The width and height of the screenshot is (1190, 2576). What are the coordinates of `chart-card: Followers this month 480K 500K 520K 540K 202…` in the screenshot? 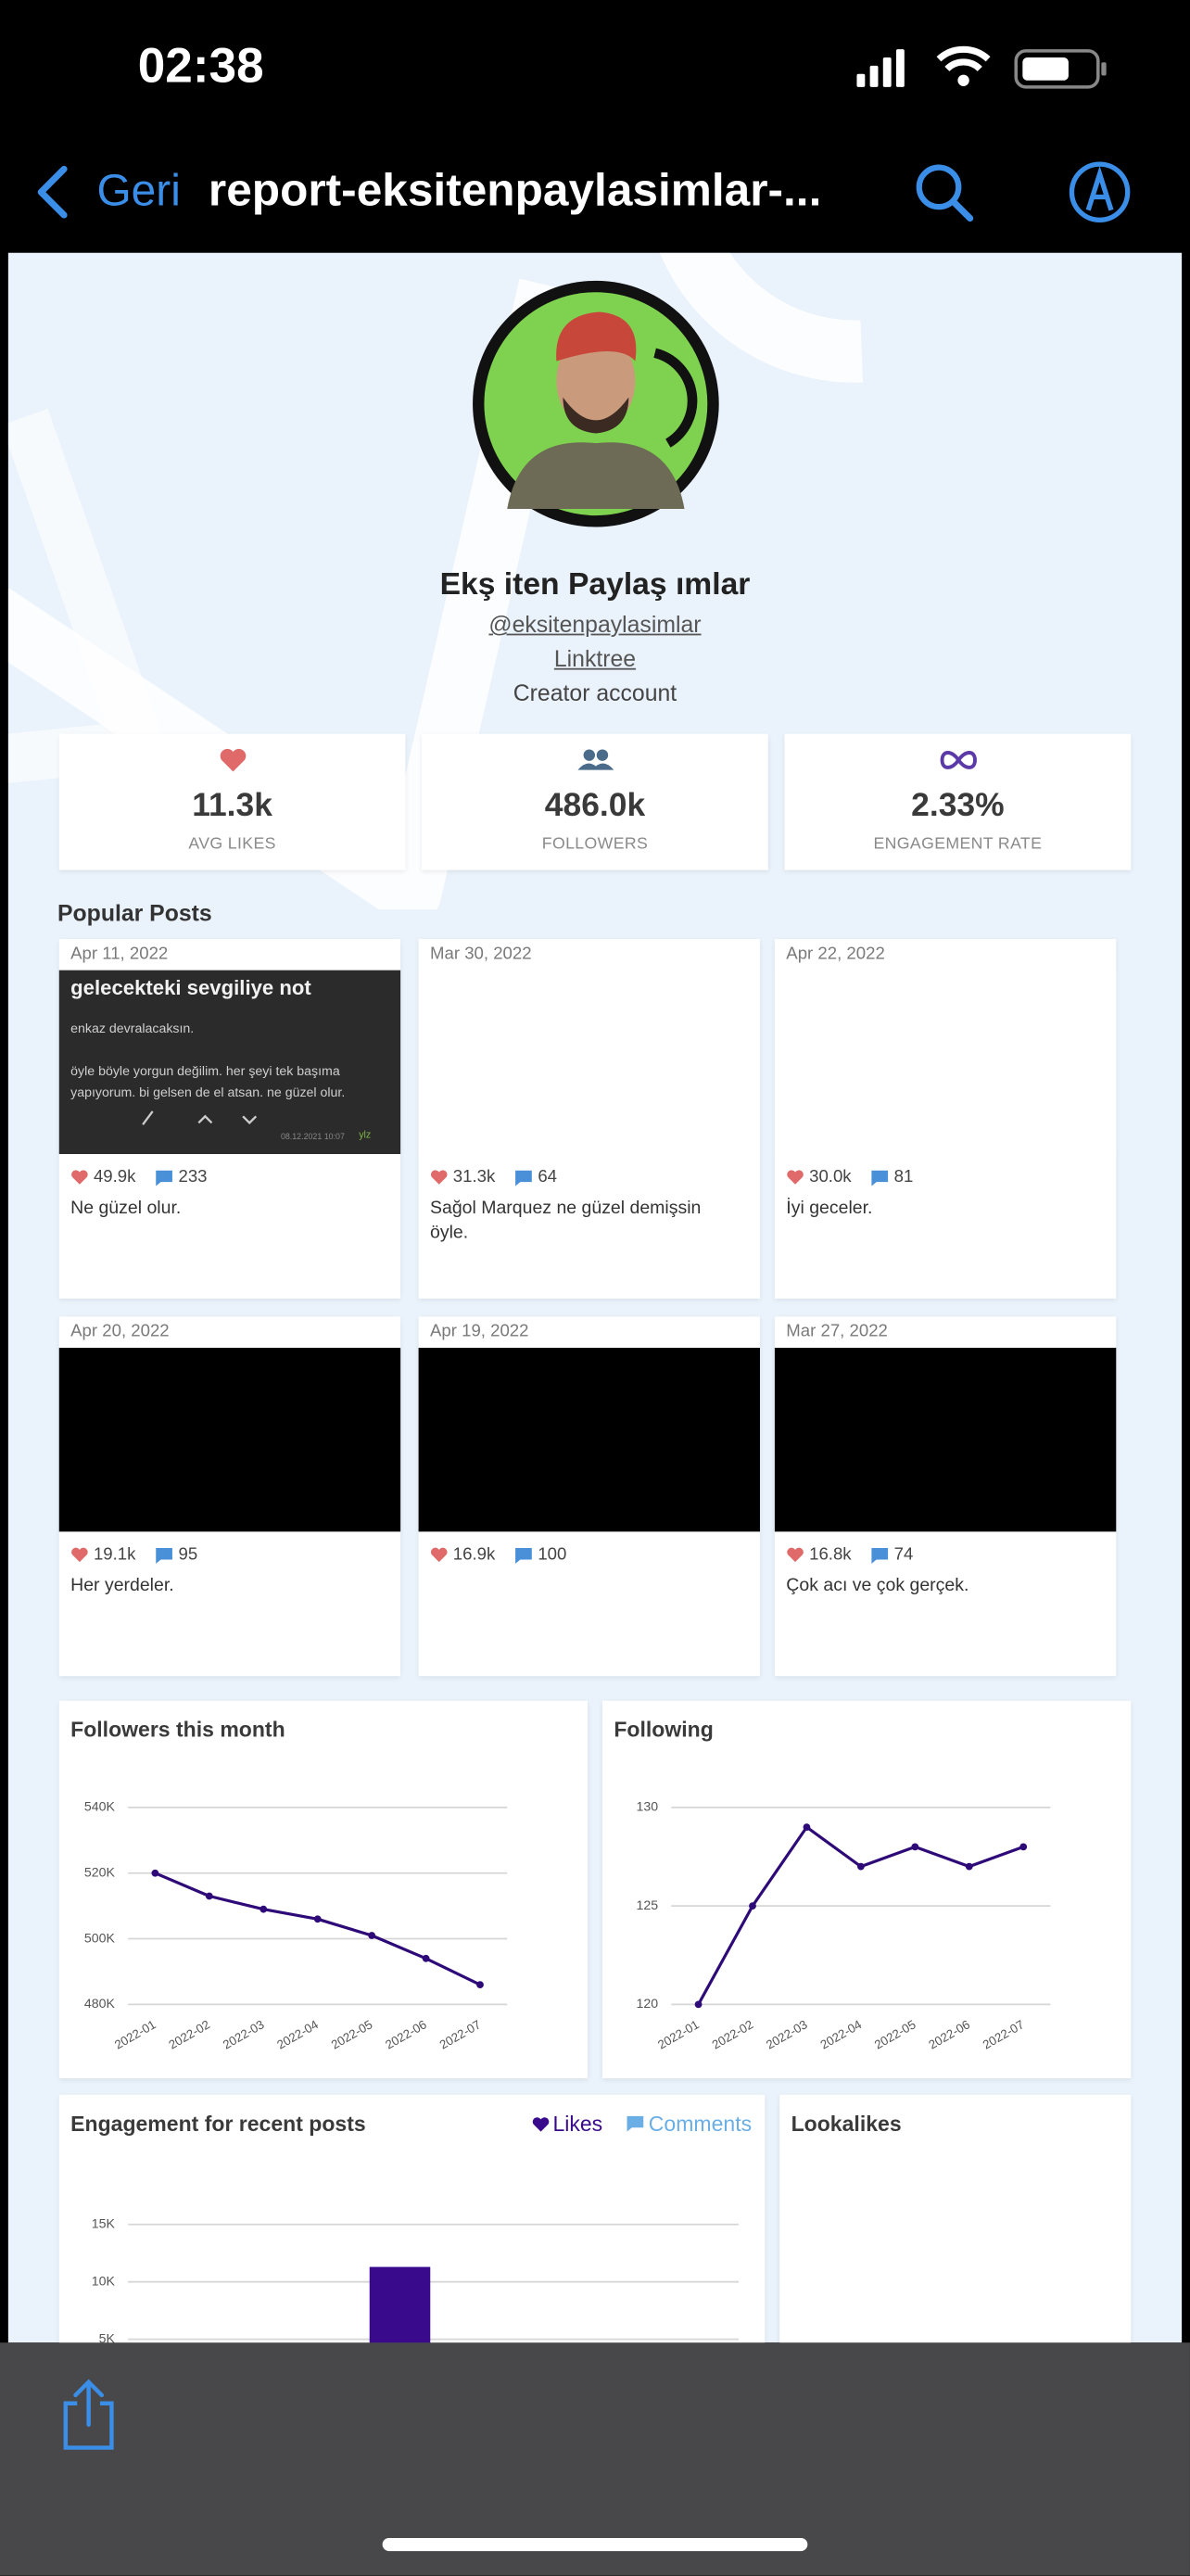 It's located at (323, 1889).